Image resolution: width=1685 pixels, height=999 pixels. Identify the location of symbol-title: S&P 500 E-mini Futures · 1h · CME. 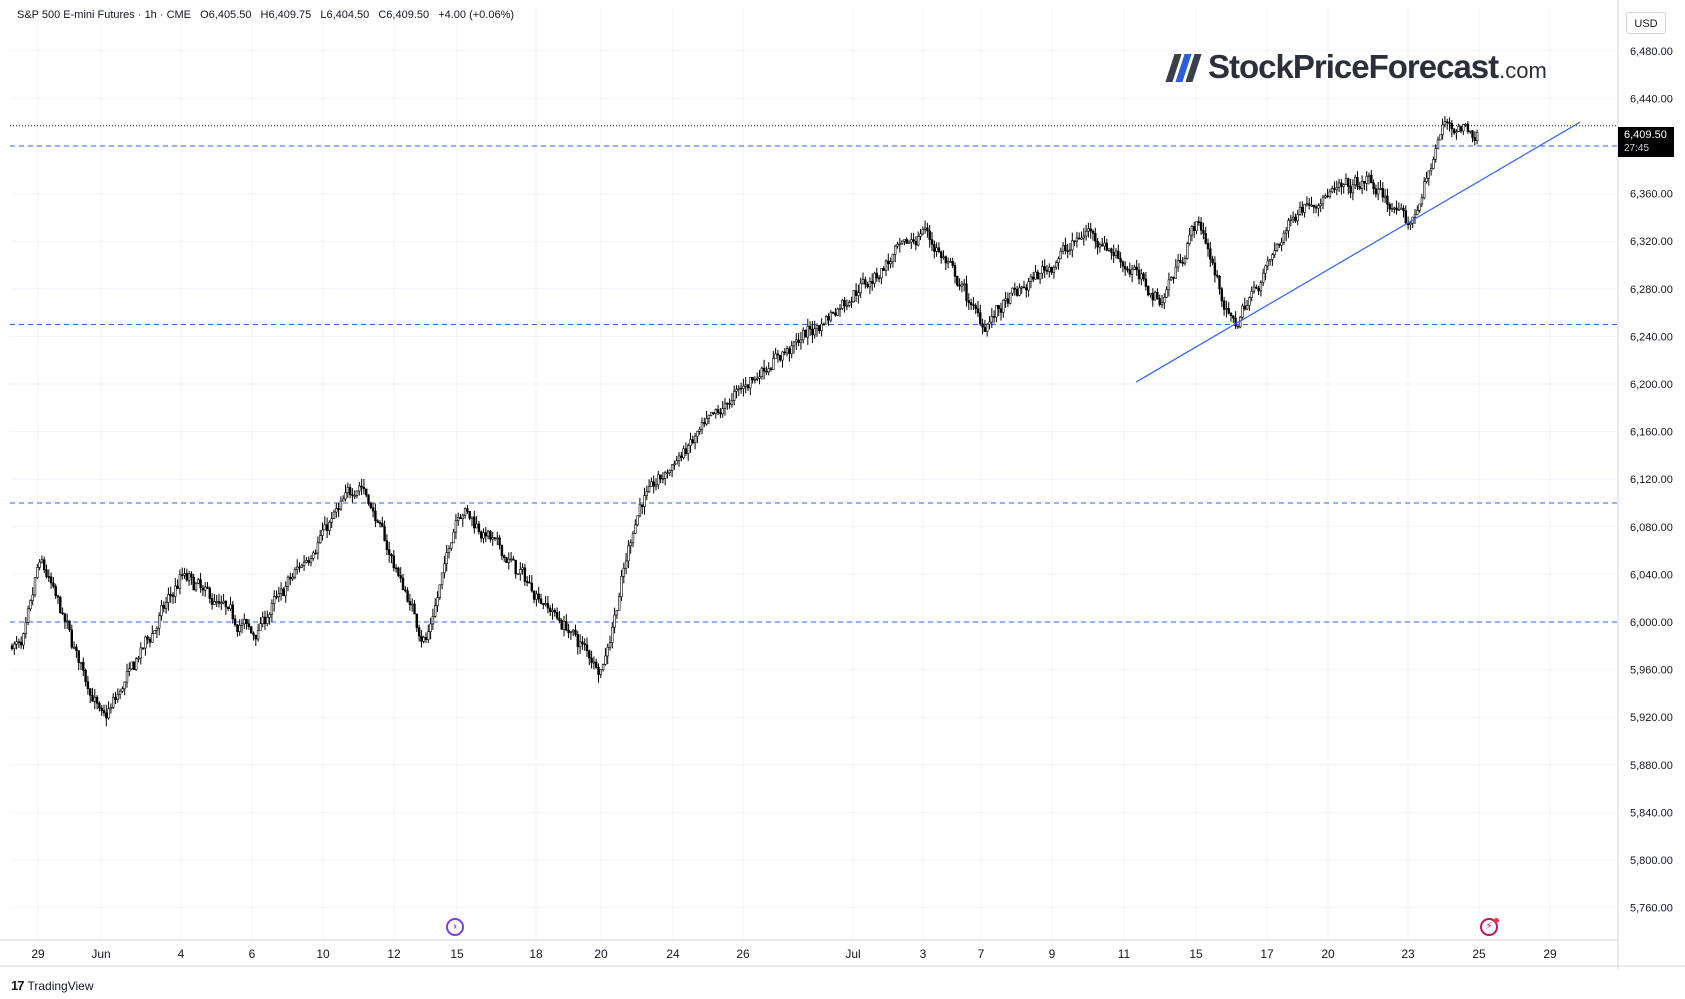
(104, 15).